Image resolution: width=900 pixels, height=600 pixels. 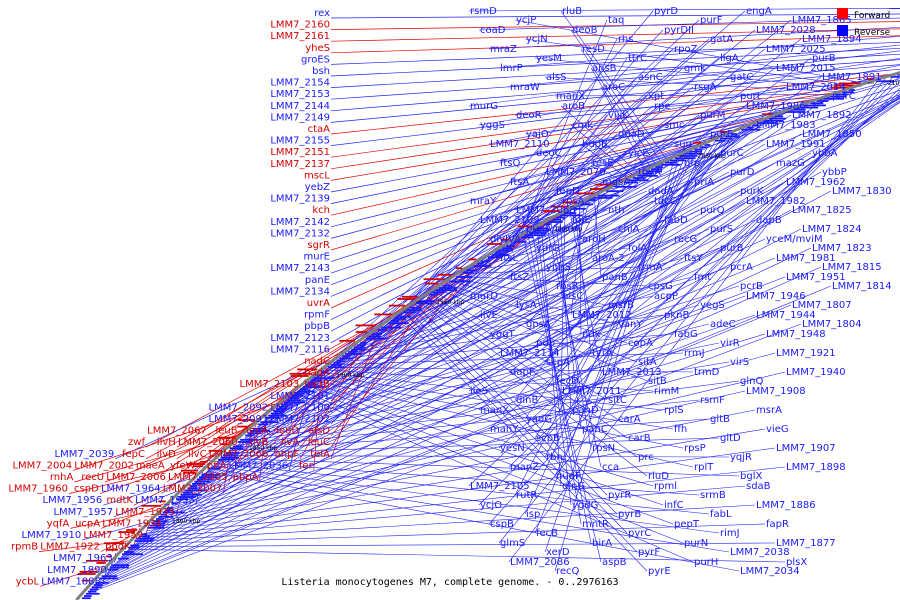 What do you see at coordinates (131, 489) in the screenshot?
I see `gene-label-left: LMM7_1964` at bounding box center [131, 489].